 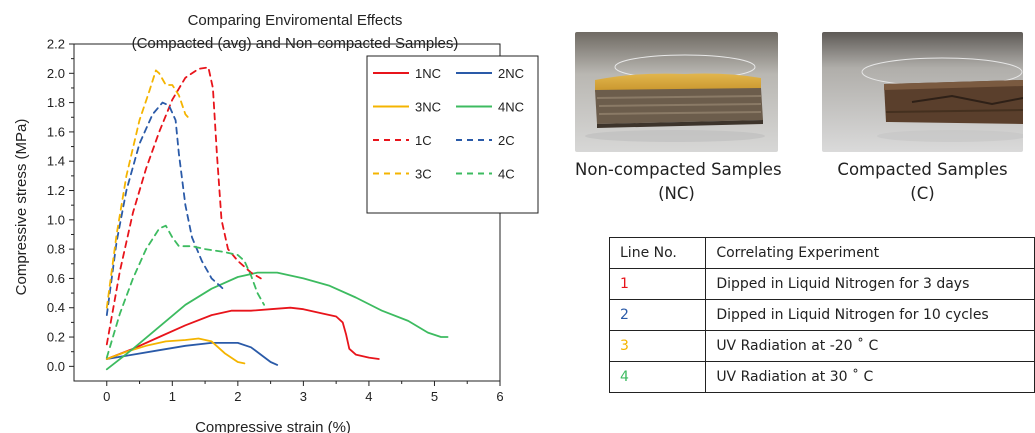 I want to click on chart-title: Comparing Enviromental Effects, so click(x=295, y=20).